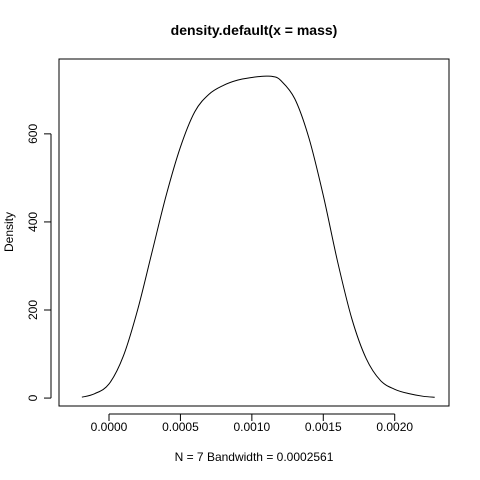 The image size is (480, 480). Describe the element at coordinates (9, 232) in the screenshot. I see `y-axis-label: Density` at that location.